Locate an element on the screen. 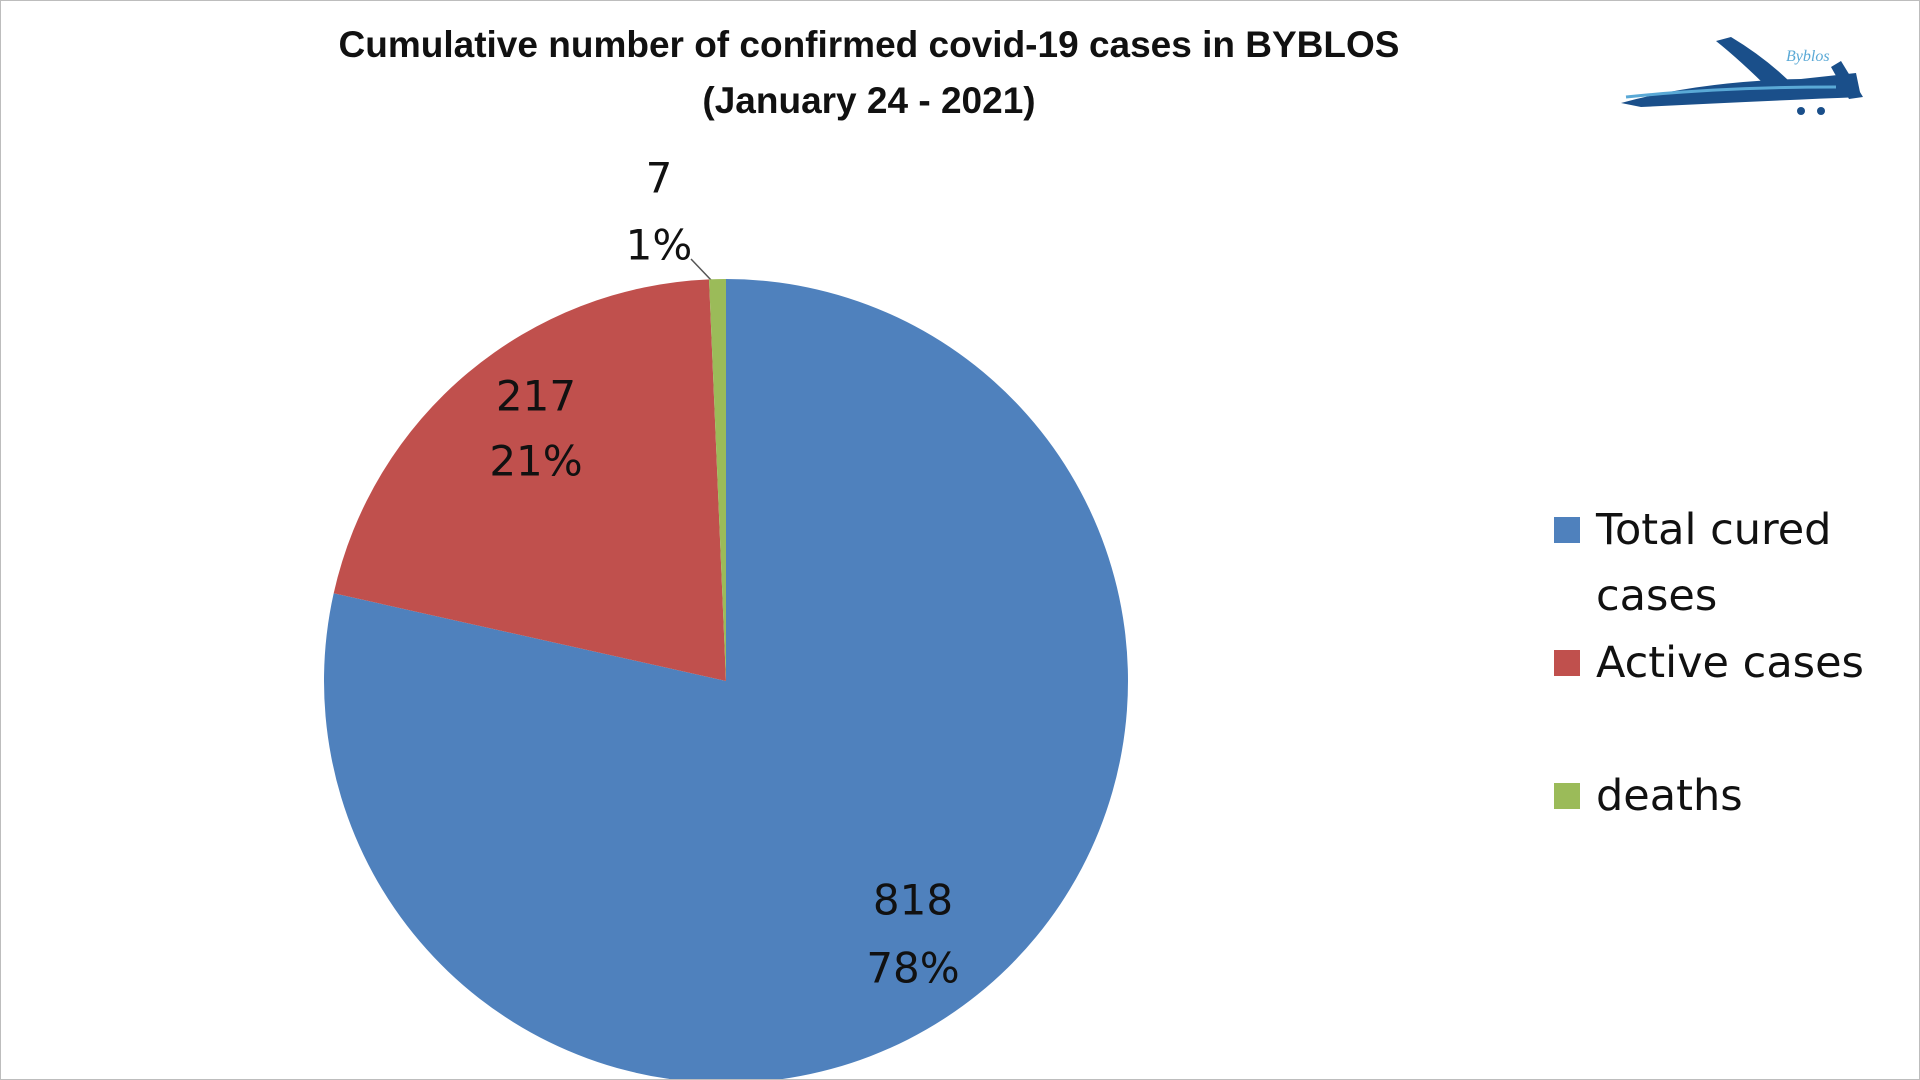 This screenshot has width=1920, height=1080. legend-item: Total cured cases is located at coordinates (1720, 563).